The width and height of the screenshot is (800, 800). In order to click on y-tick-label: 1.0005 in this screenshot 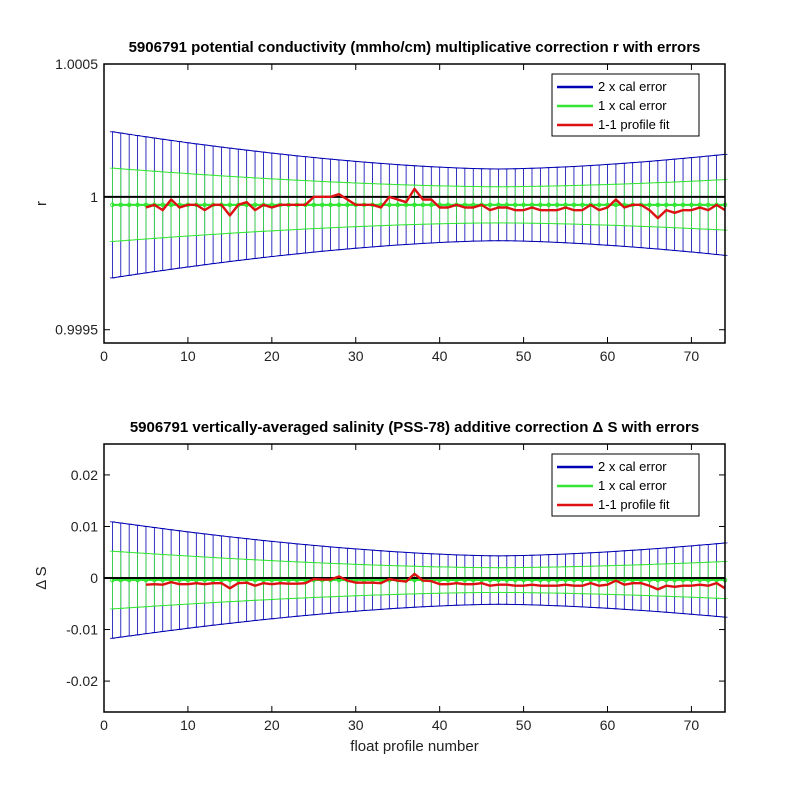, I will do `click(76, 64)`.